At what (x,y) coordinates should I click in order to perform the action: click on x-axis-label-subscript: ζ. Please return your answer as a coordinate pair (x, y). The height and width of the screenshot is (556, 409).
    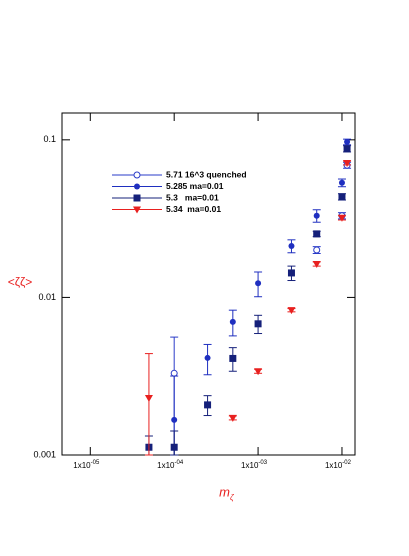
    Looking at the image, I should click on (232, 497).